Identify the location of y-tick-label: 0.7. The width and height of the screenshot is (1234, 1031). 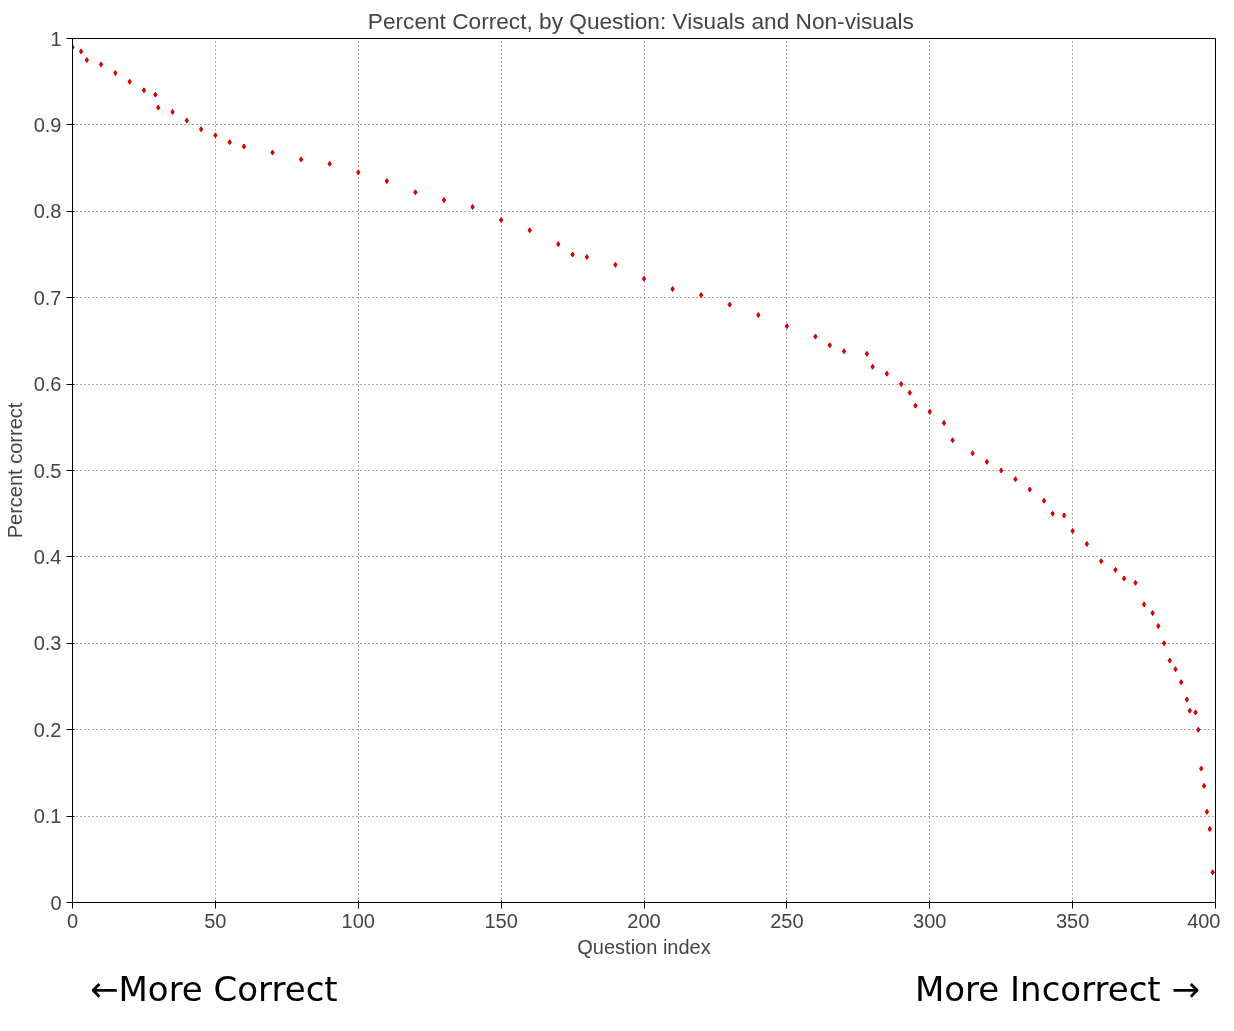
(47, 297).